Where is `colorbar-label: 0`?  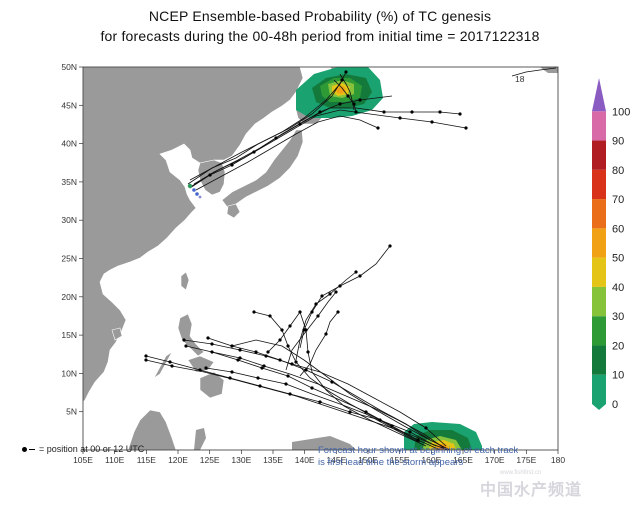 colorbar-label: 0 is located at coordinates (615, 405).